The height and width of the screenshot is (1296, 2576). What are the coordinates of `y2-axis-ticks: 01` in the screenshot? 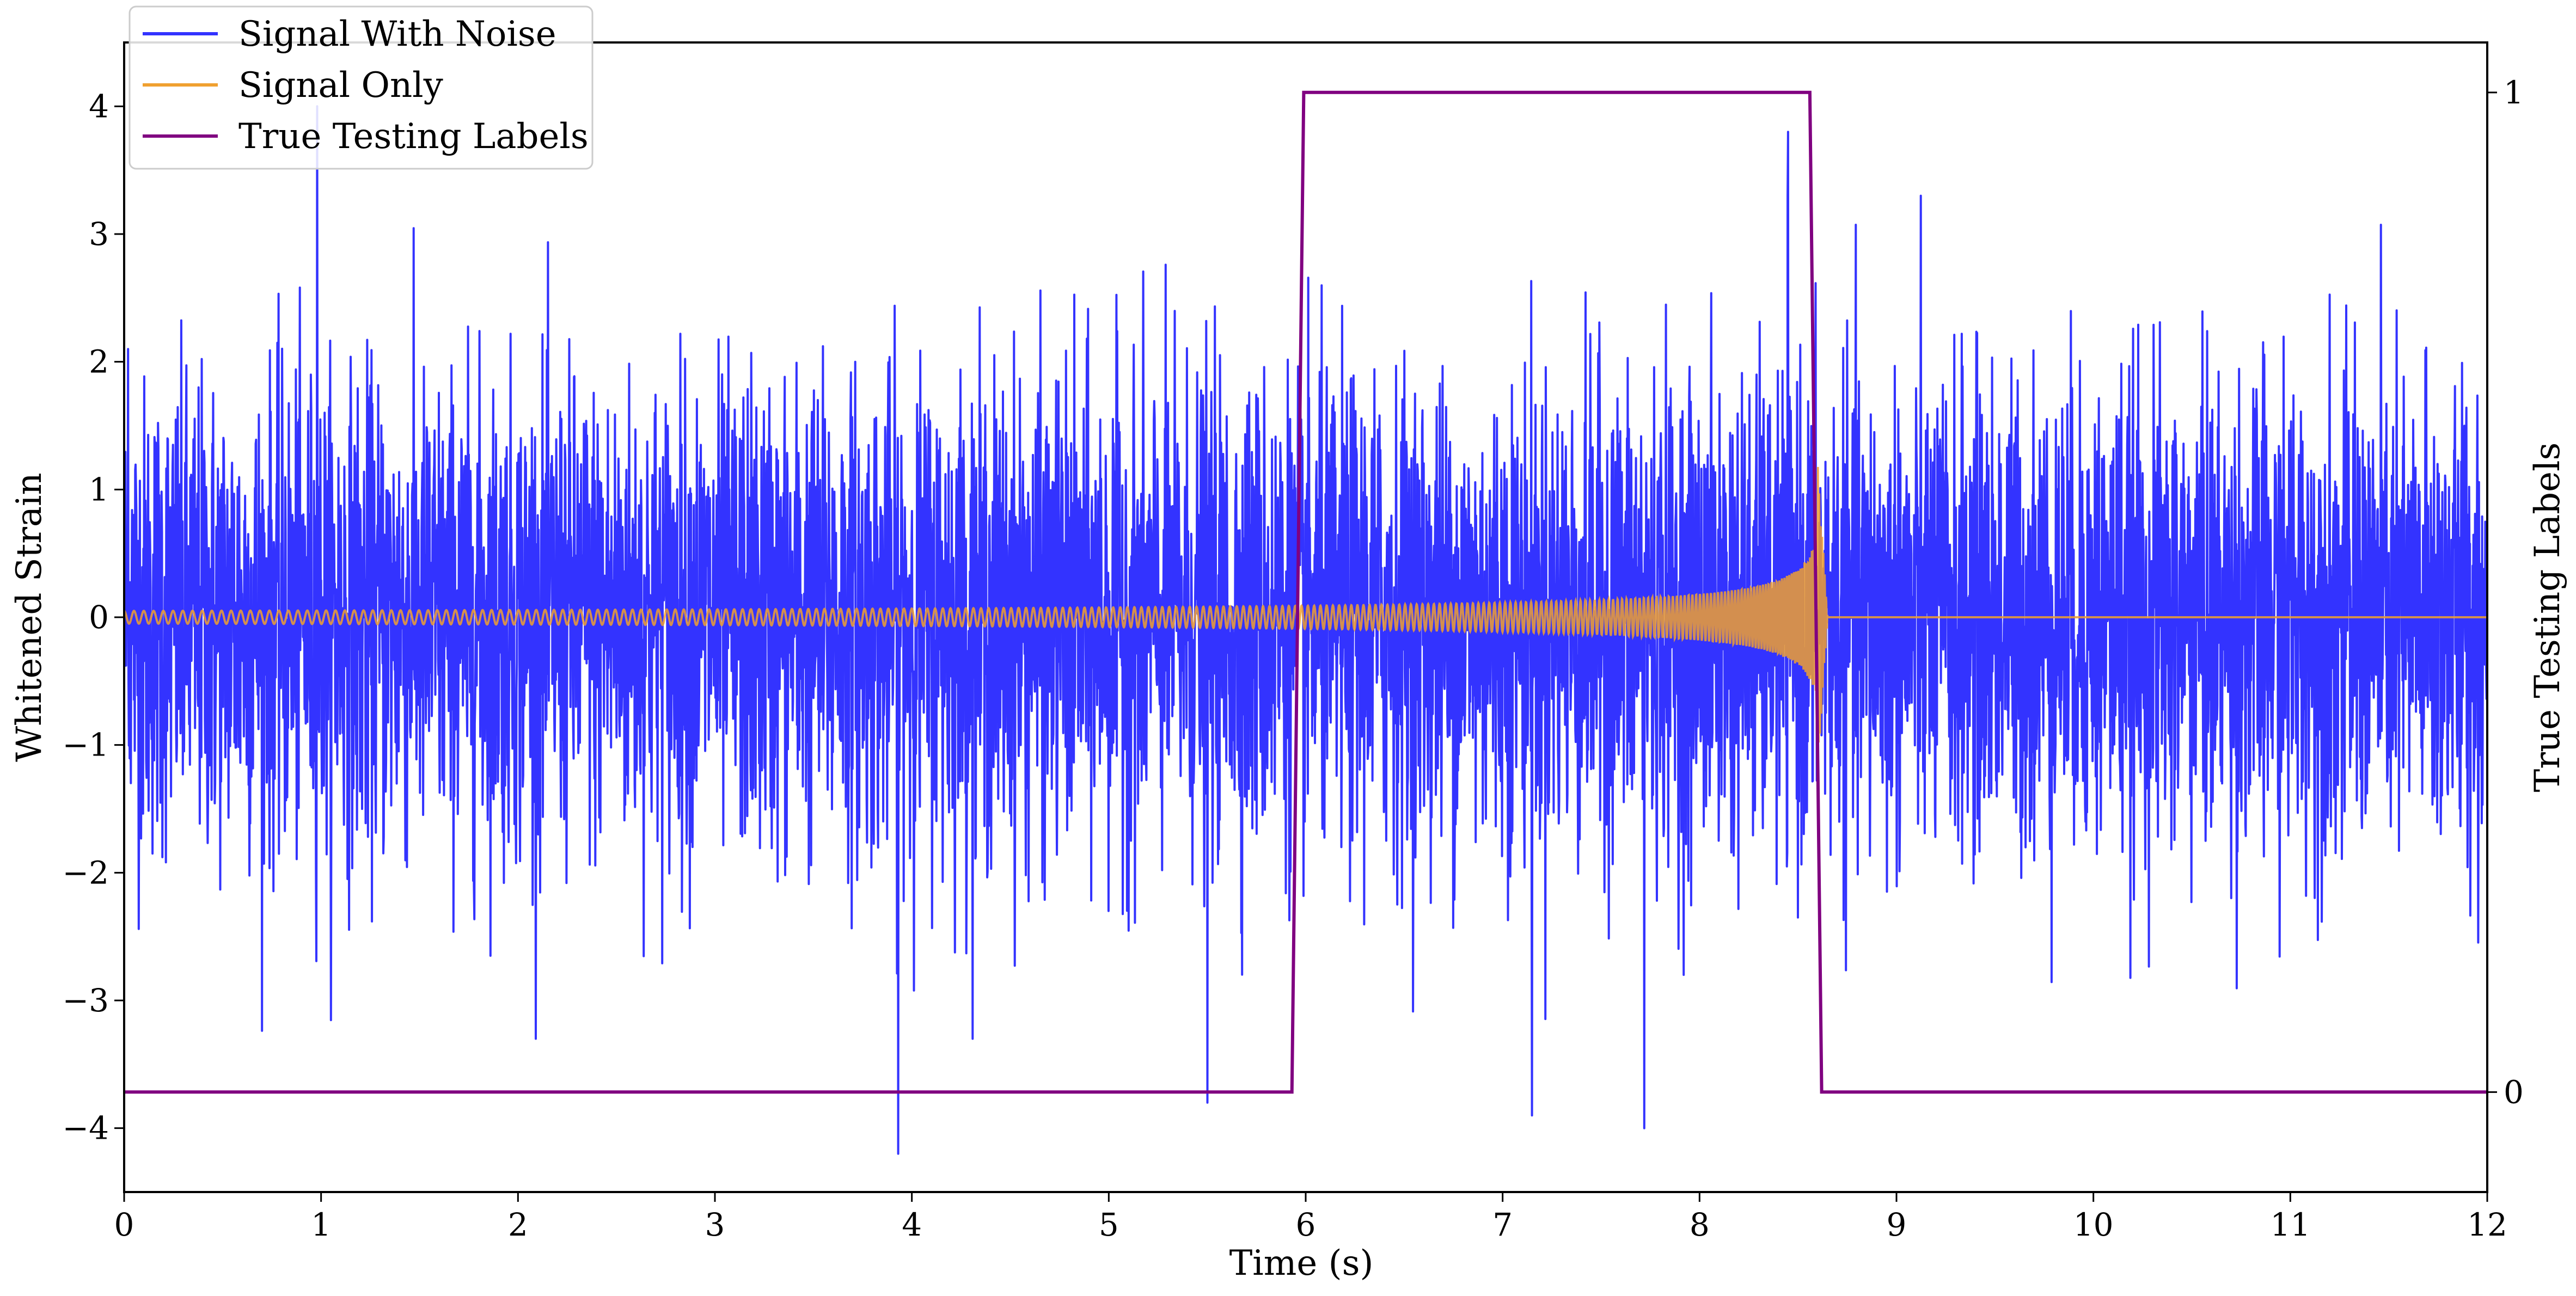 It's located at (2505, 592).